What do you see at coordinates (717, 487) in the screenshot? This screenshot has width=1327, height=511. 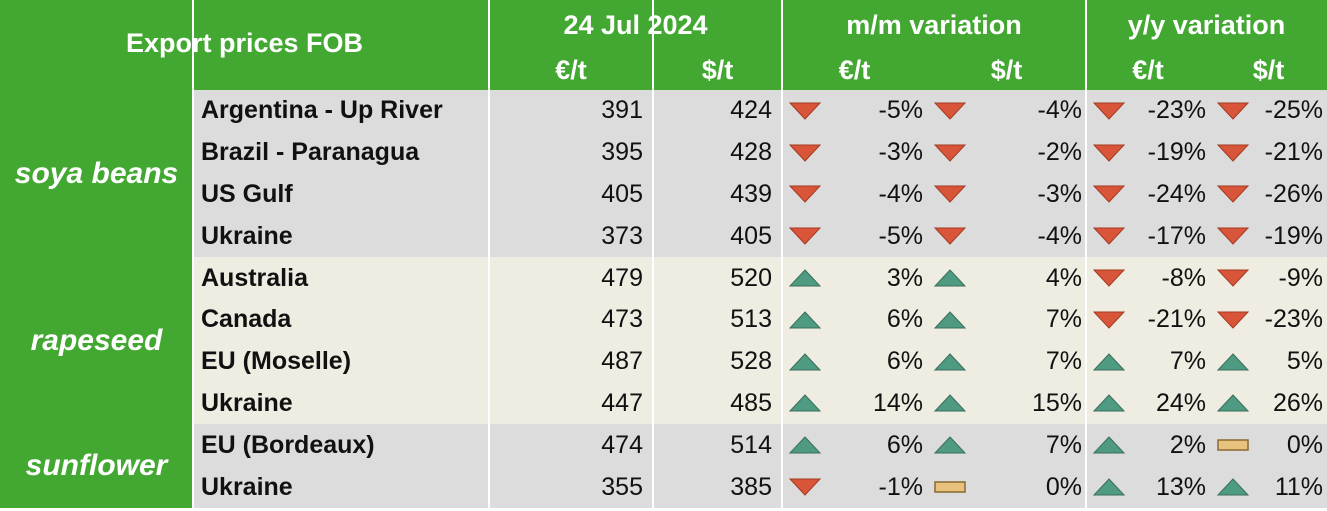 I see `price-usd-cell: 385` at bounding box center [717, 487].